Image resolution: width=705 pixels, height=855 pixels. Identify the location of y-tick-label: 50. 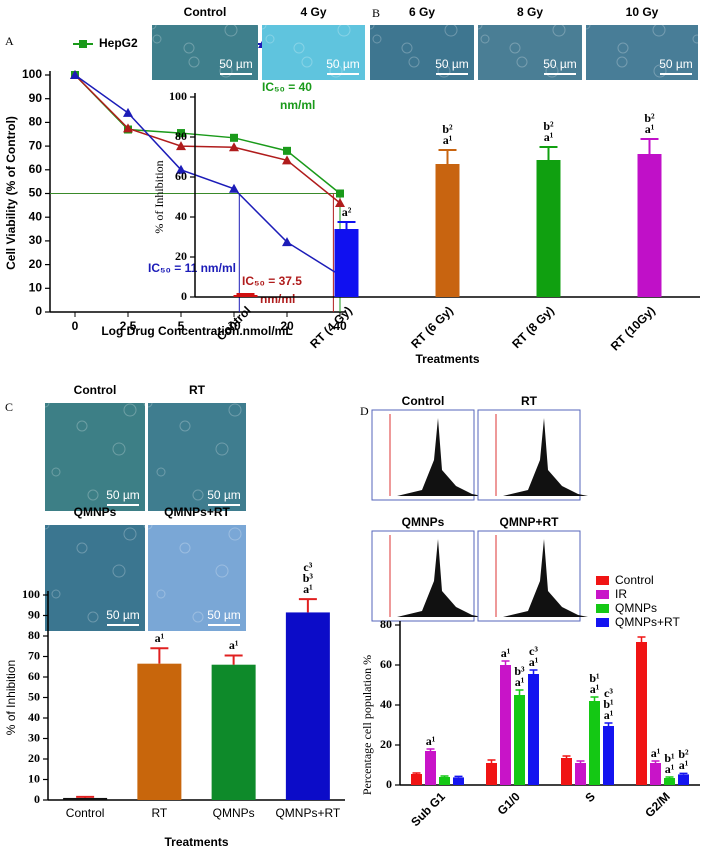
(36, 193).